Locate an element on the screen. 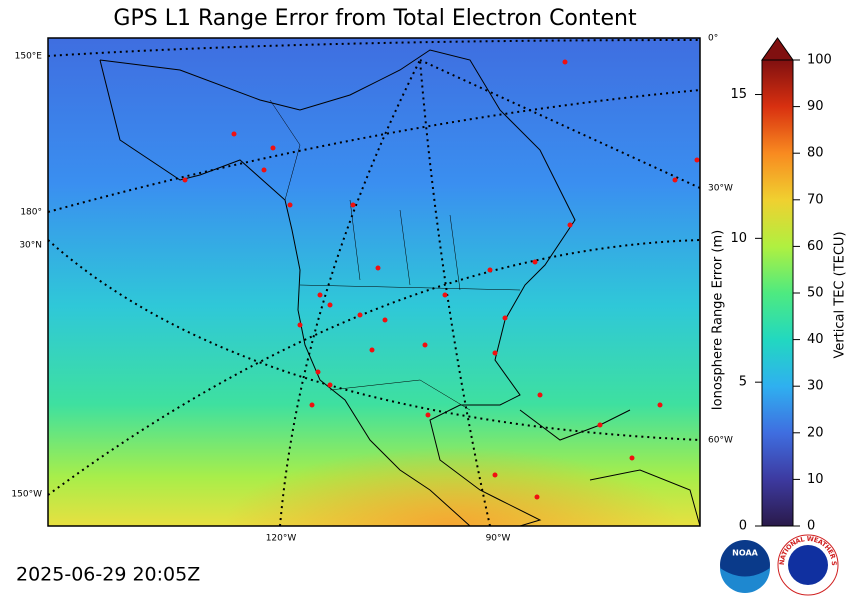 The height and width of the screenshot is (607, 855). range-axis-label: Ionosphere Range Error (m) is located at coordinates (718, 320).